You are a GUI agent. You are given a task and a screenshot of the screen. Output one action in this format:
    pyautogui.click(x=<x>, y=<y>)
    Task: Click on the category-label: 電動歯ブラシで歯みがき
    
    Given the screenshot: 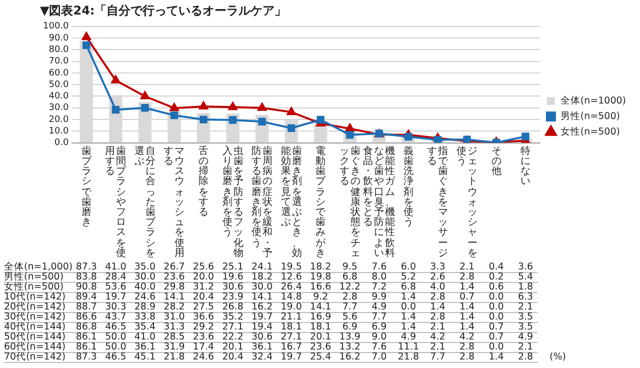 What is the action you would take?
    pyautogui.click(x=321, y=202)
    